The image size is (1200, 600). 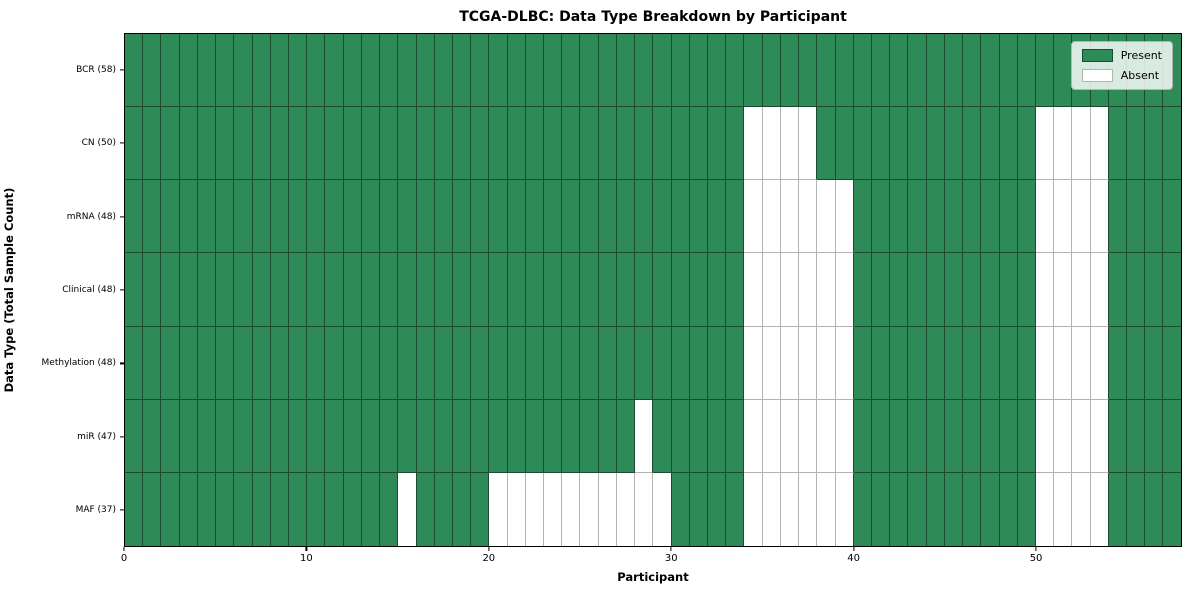 I want to click on x-tick-label: 30, so click(x=671, y=558).